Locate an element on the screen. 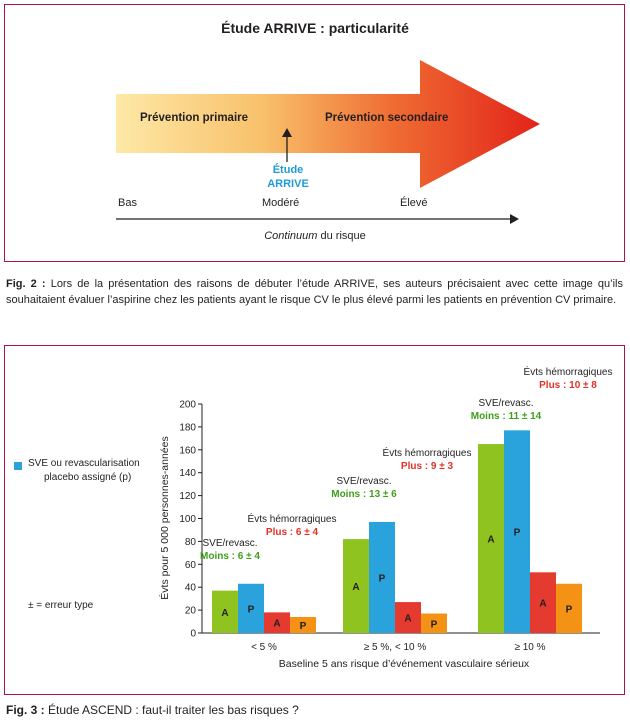 Image resolution: width=630 pixels, height=723 pixels. secondary-prevention-label: Prévention secondaire is located at coordinates (387, 118).